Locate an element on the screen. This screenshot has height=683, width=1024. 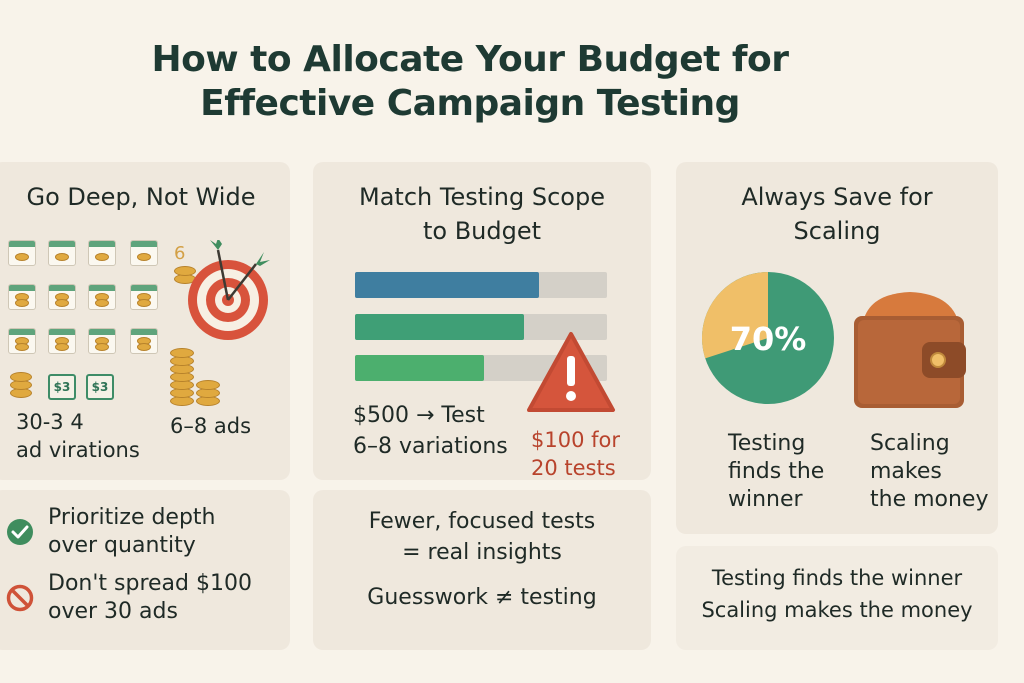
panel-save-scaling-title-line-2: Scaling is located at coordinates (837, 231).